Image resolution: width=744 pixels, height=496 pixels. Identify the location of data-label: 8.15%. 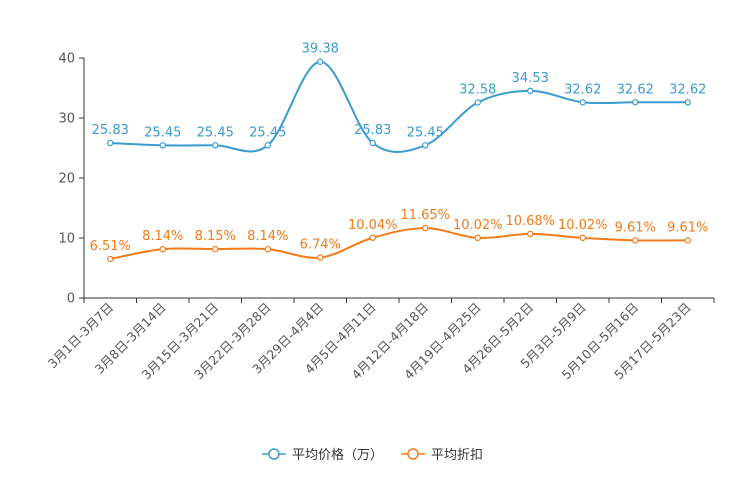
(215, 236).